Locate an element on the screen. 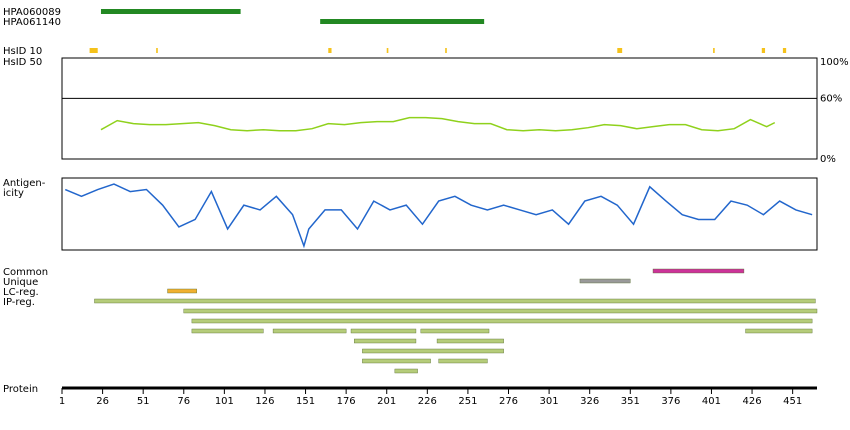 The image size is (850, 430). feature-label: LC-reg. is located at coordinates (21, 292).